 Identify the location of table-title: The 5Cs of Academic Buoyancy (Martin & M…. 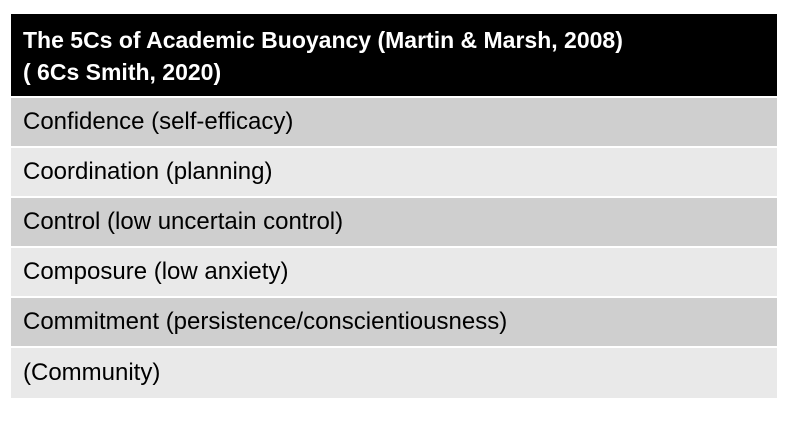
(323, 40).